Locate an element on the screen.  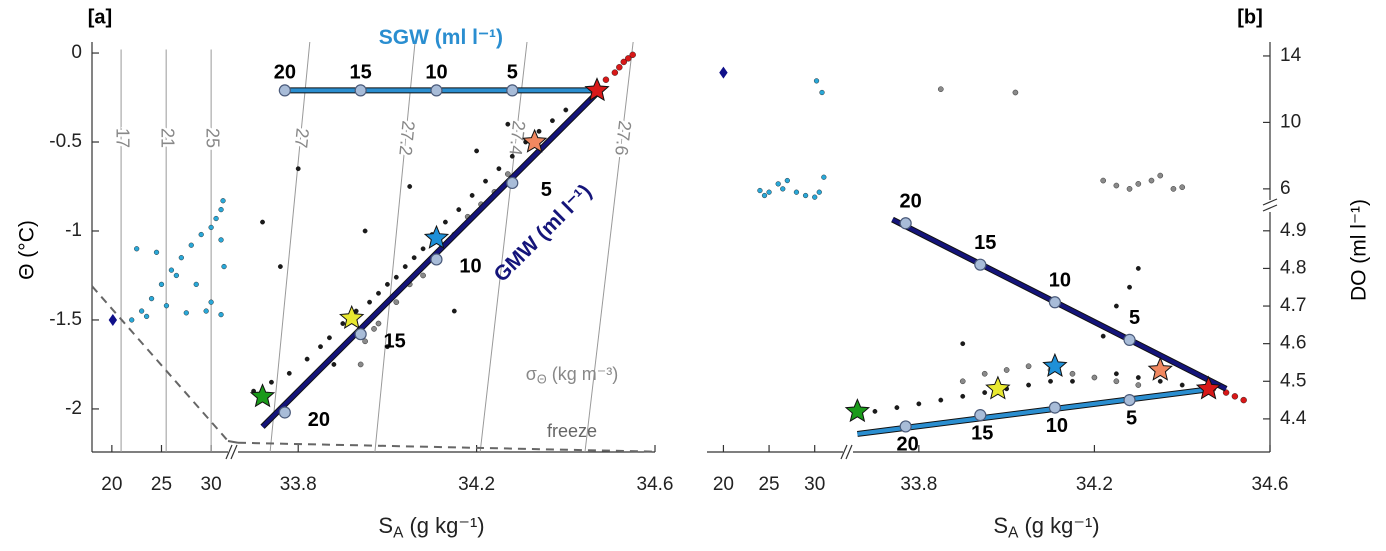
y-tick-label: 6 is located at coordinates (1285, 188).